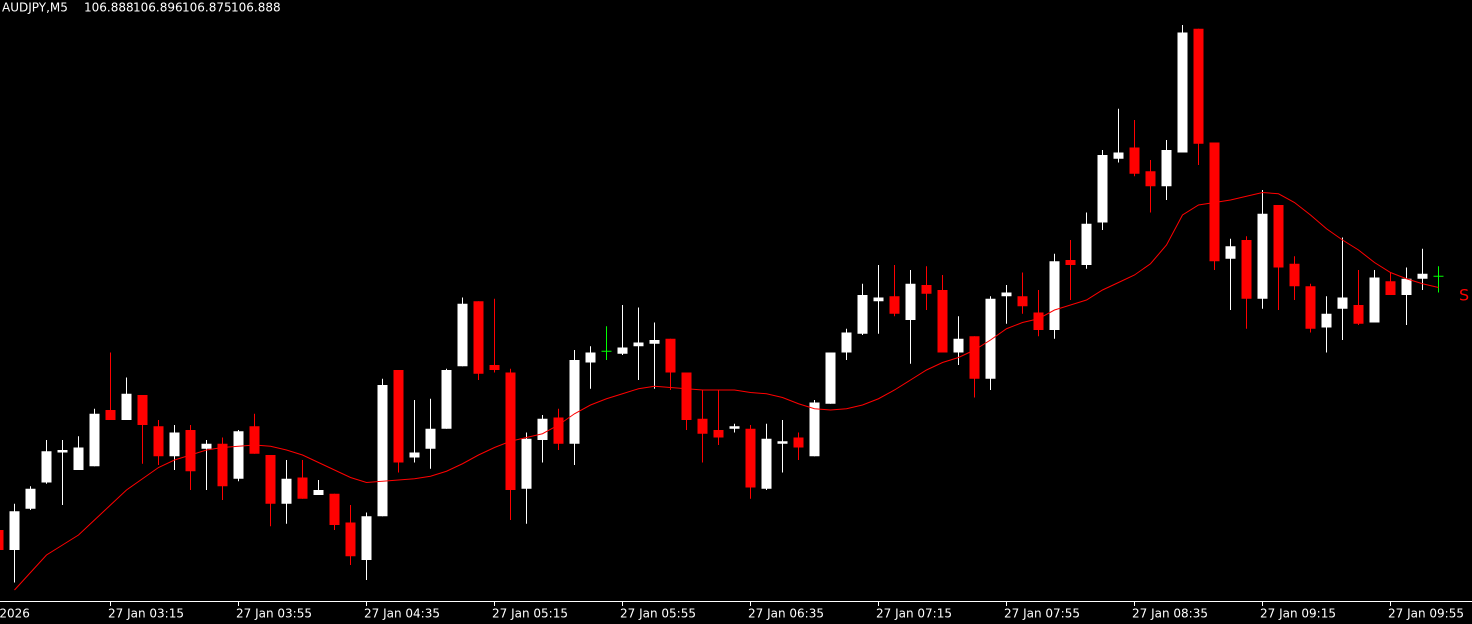 This screenshot has height=624, width=1472. What do you see at coordinates (786, 614) in the screenshot?
I see `x-tick-label: 27 Jan 06:35` at bounding box center [786, 614].